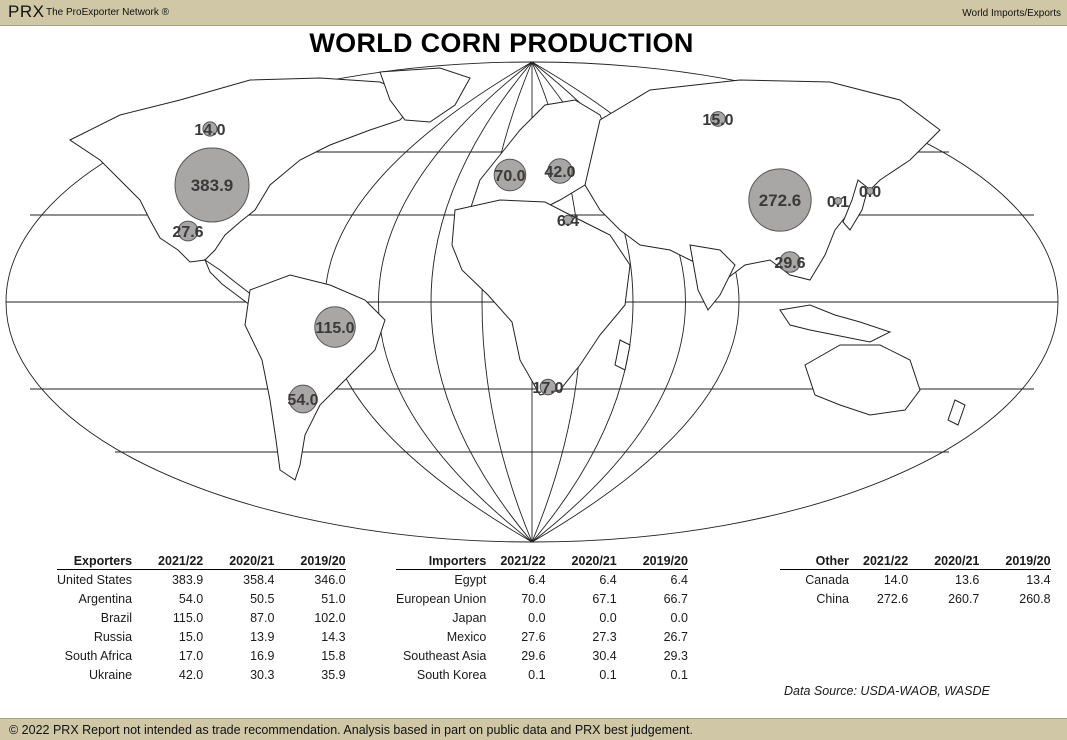 The height and width of the screenshot is (740, 1067). Describe the element at coordinates (262, 636) in the screenshot. I see `table-cell: 13.9` at that location.